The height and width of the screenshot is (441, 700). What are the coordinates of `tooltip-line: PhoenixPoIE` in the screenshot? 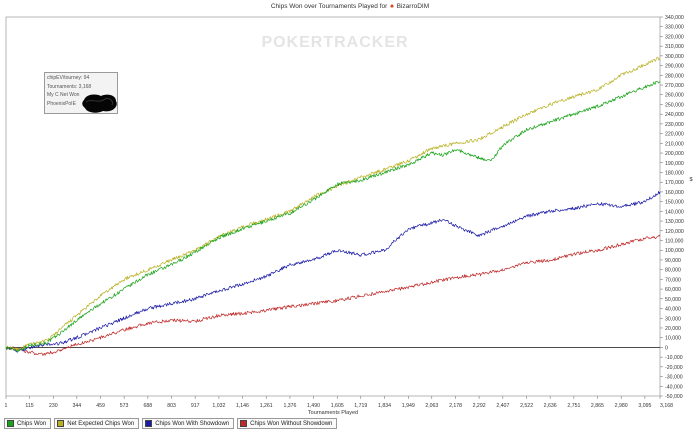 It's located at (61, 104).